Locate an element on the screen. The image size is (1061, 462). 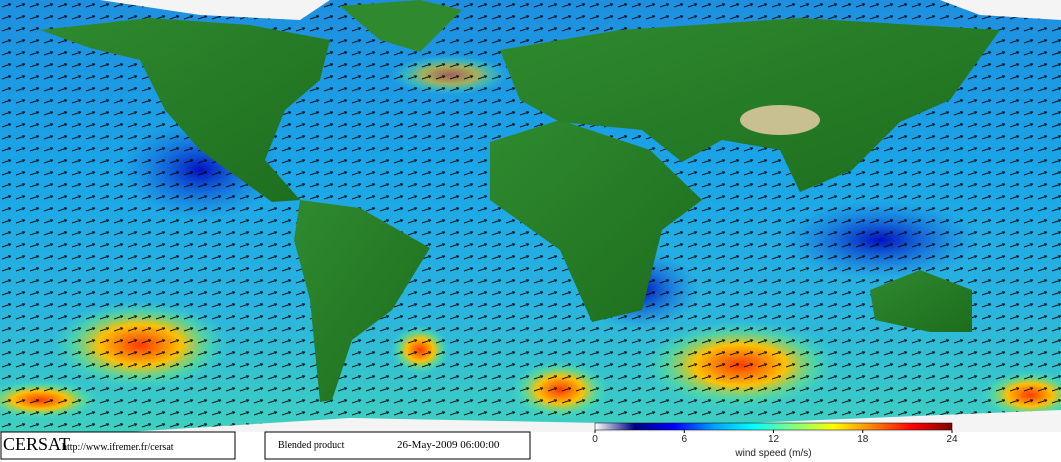
colorbar-tick-label: 6 is located at coordinates (684, 439).